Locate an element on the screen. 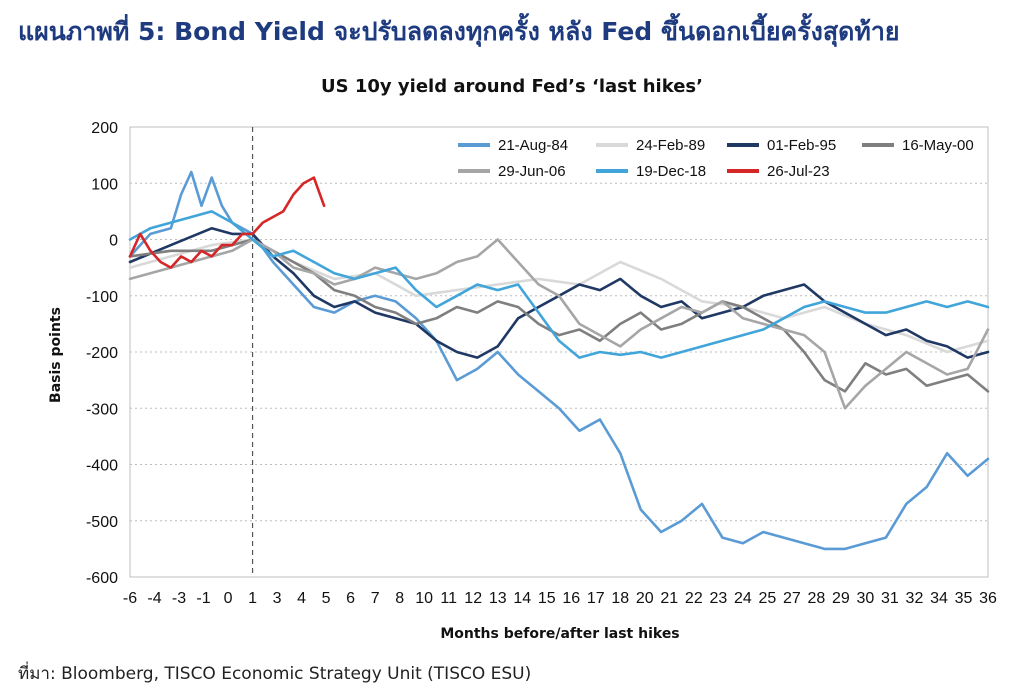 The image size is (1024, 697). x-tick-label: 21 is located at coordinates (669, 598).